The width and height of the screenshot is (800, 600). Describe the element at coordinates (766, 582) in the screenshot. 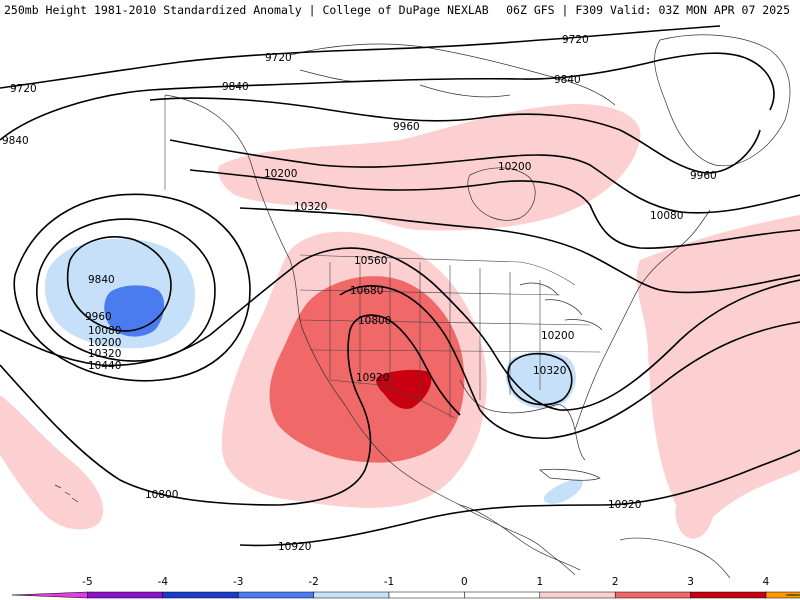

I see `colorbar-tick-label: 4` at that location.